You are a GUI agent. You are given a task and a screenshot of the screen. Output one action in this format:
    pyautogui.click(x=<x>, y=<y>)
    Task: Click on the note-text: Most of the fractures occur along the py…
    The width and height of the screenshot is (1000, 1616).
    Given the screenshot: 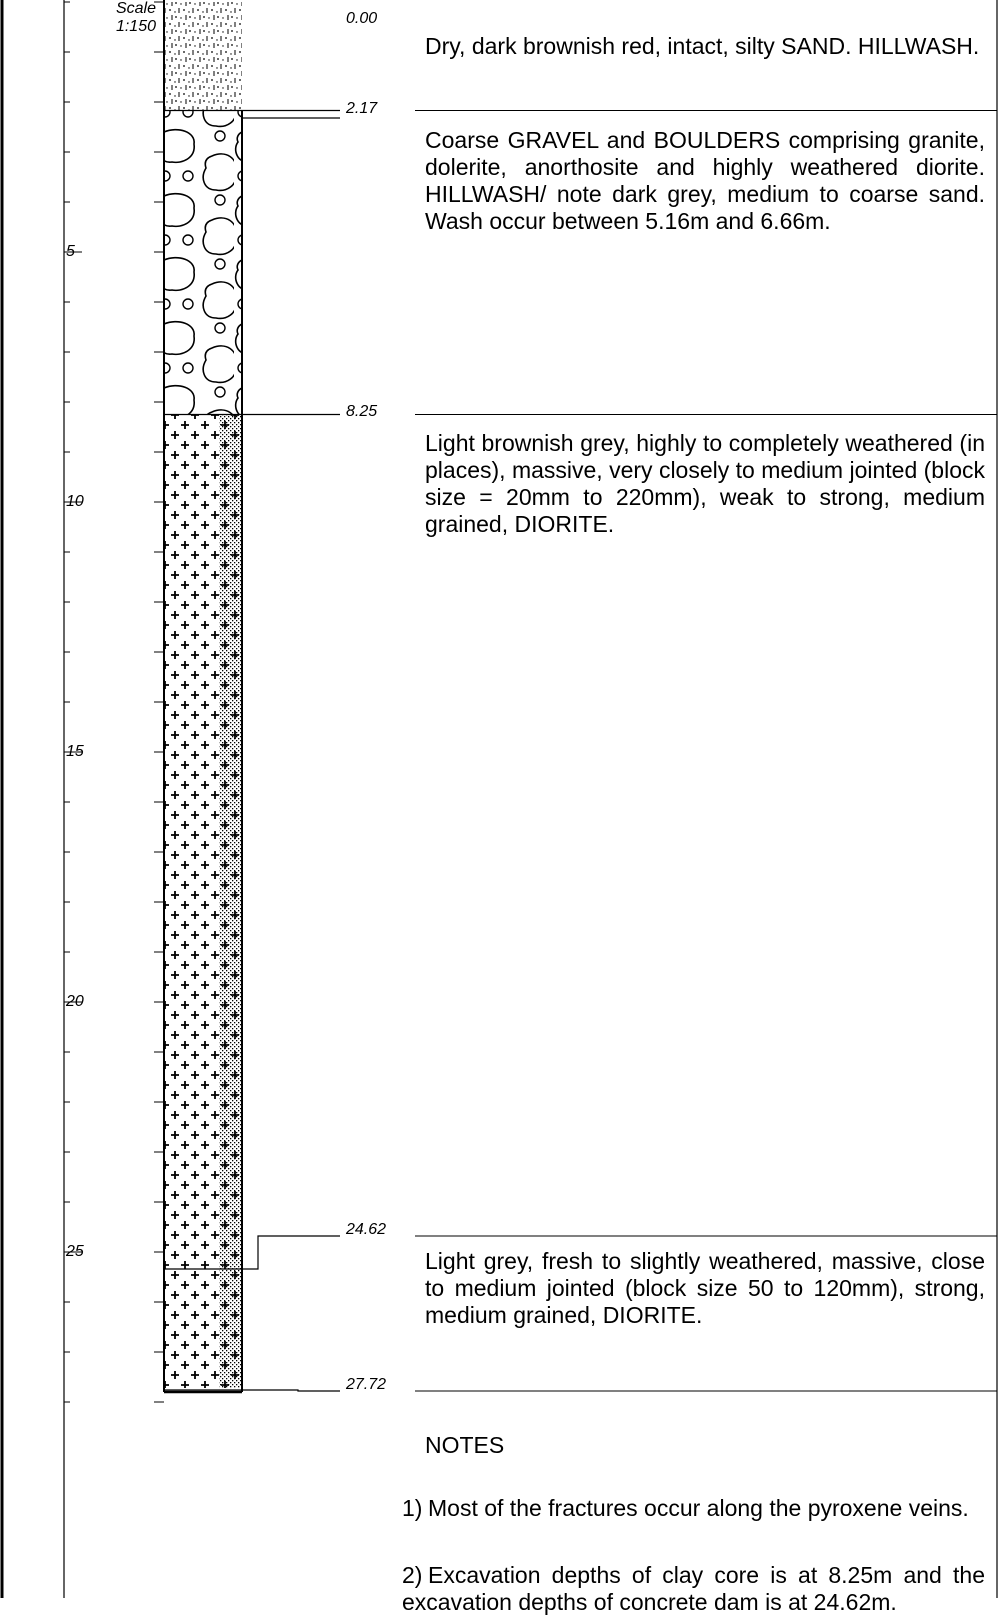 What is the action you would take?
    pyautogui.click(x=698, y=1508)
    